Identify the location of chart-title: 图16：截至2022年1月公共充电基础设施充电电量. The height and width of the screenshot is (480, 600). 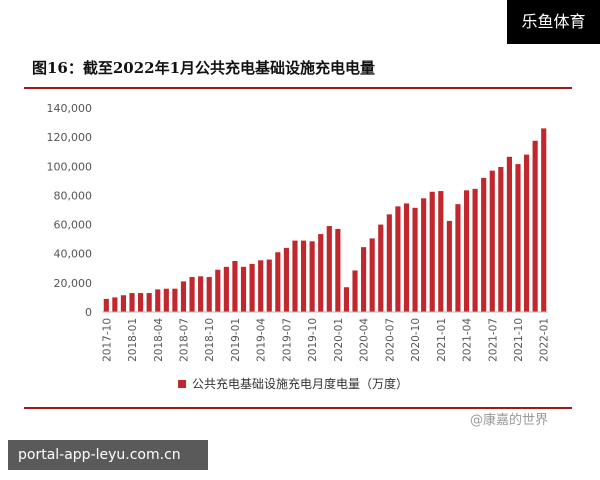
(204, 68).